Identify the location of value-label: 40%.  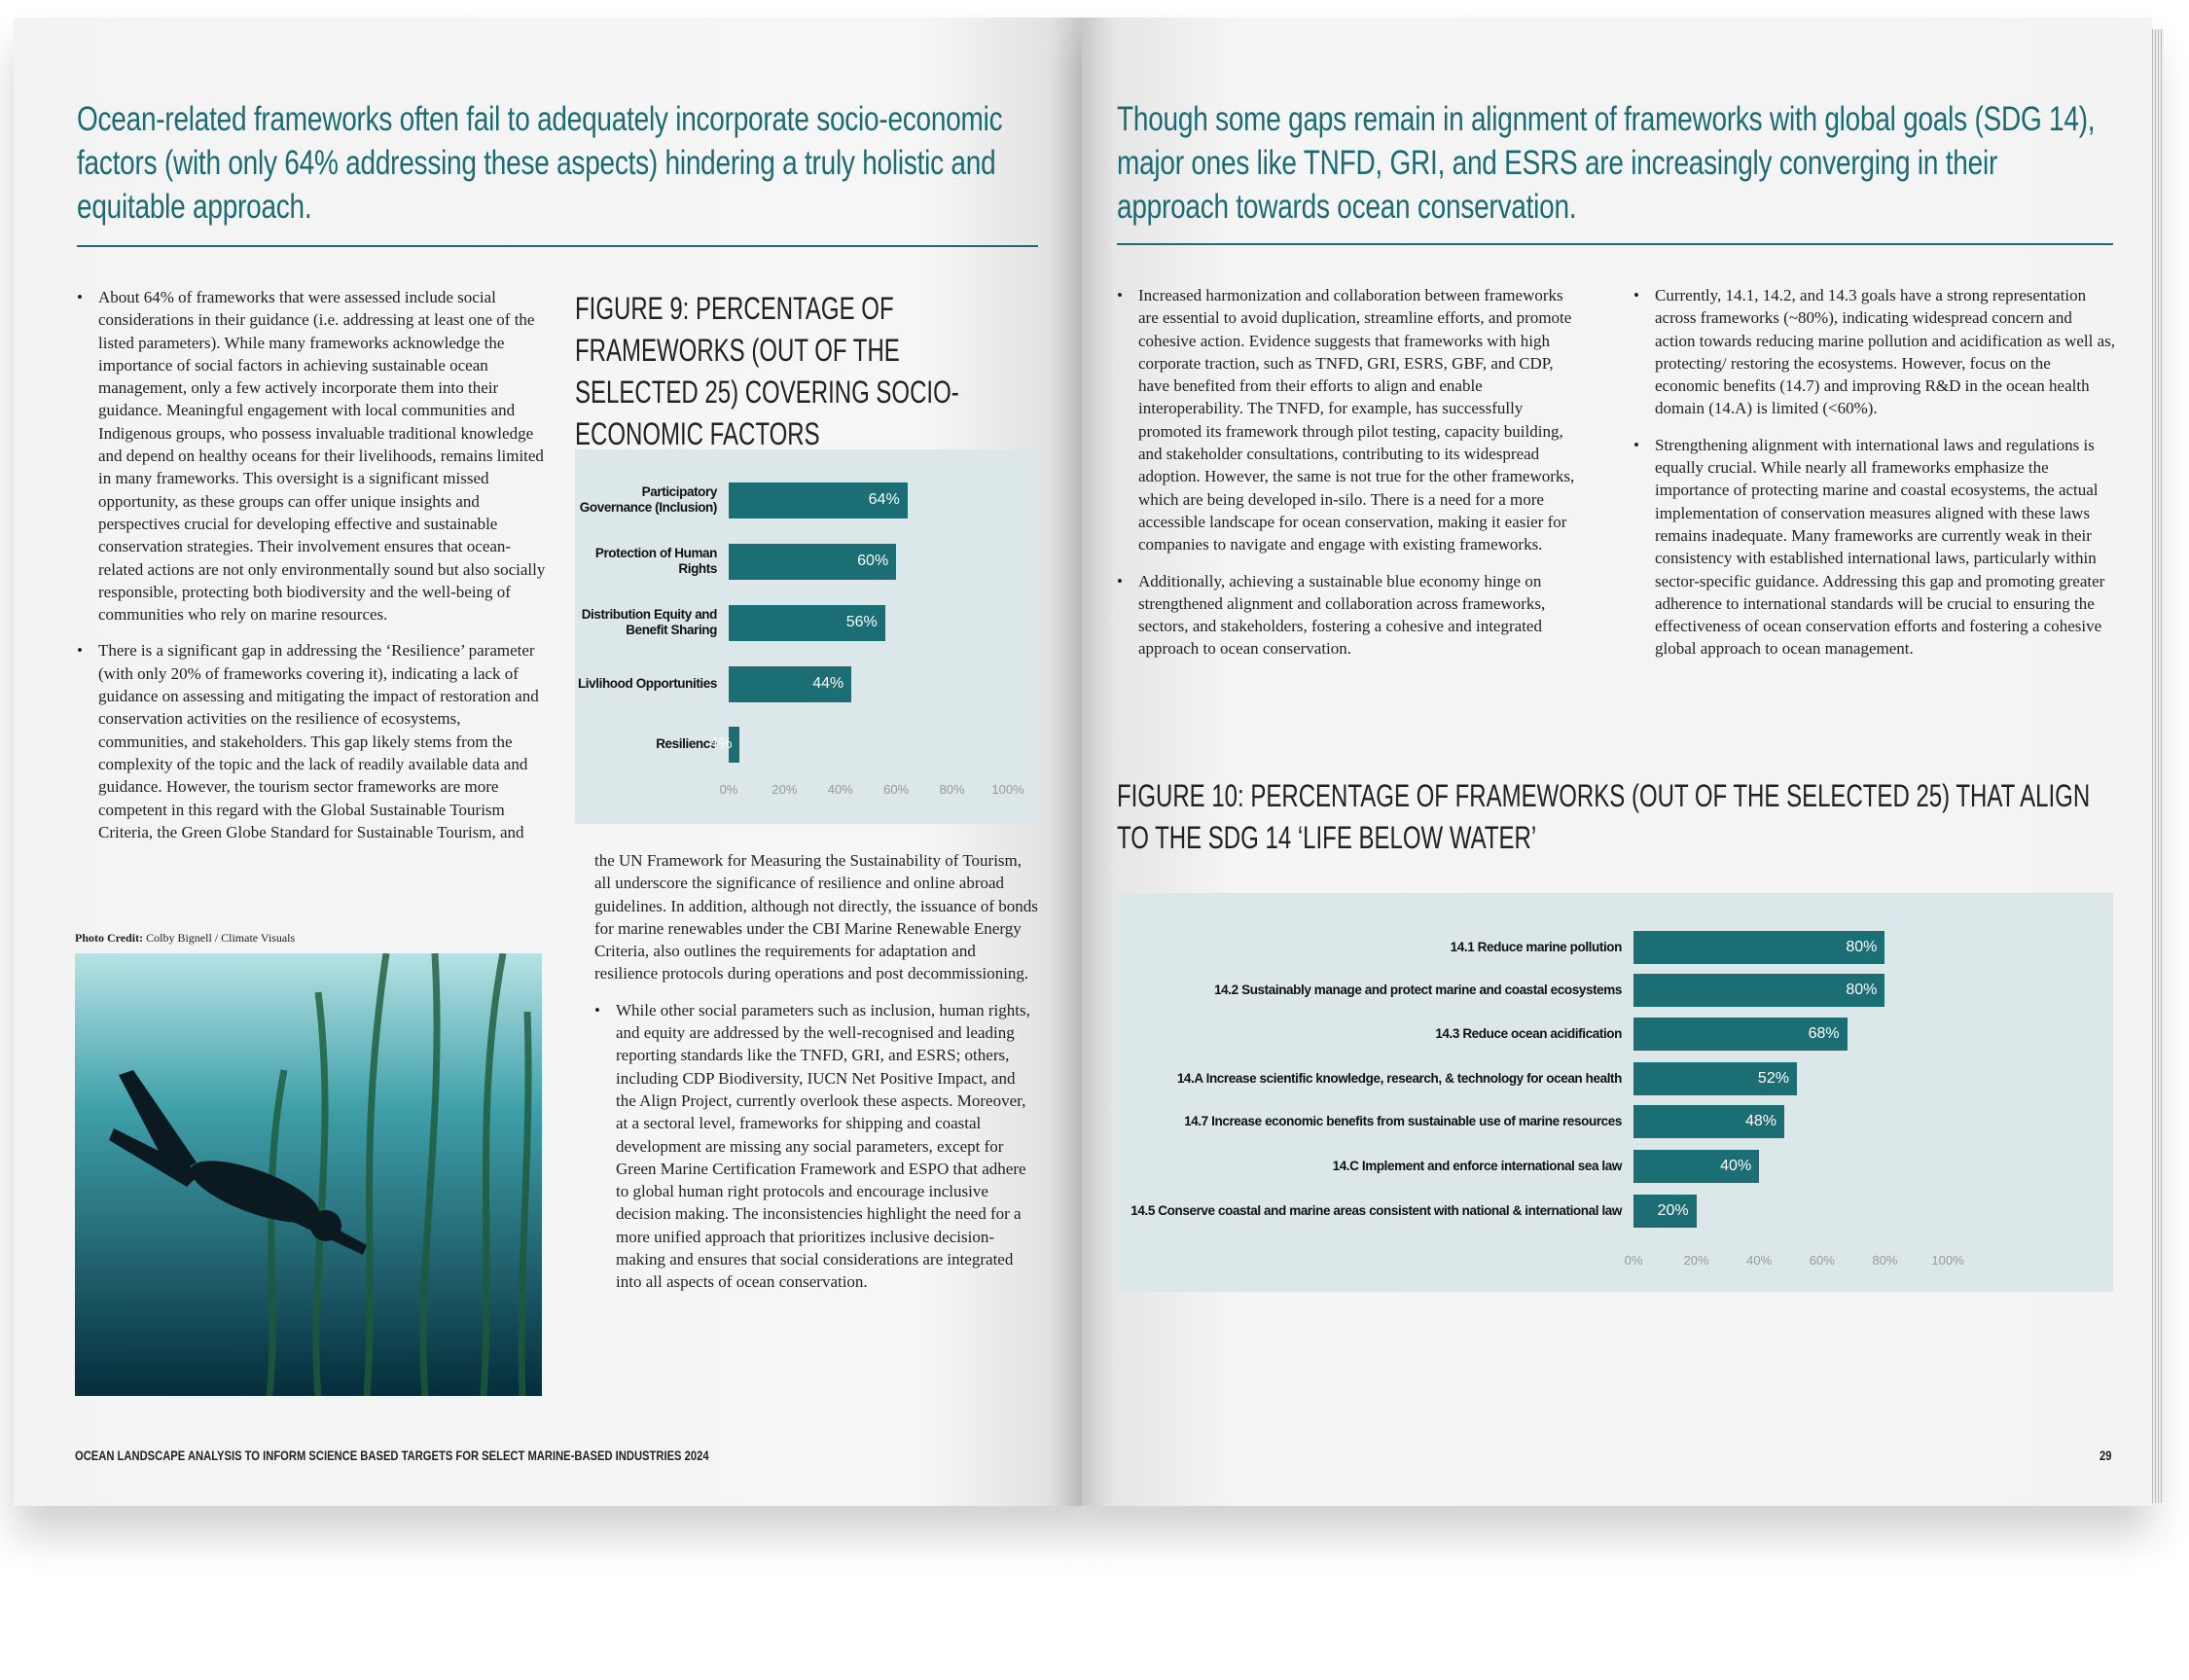
(1736, 1166).